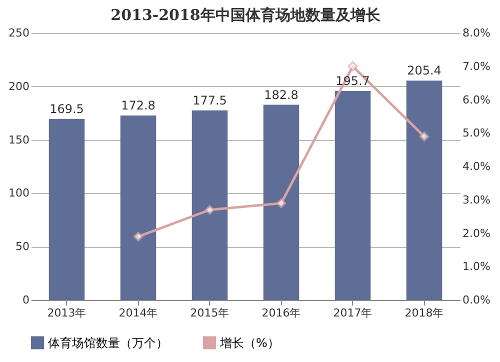  What do you see at coordinates (352, 313) in the screenshot?
I see `x-tick-label: 2017年` at bounding box center [352, 313].